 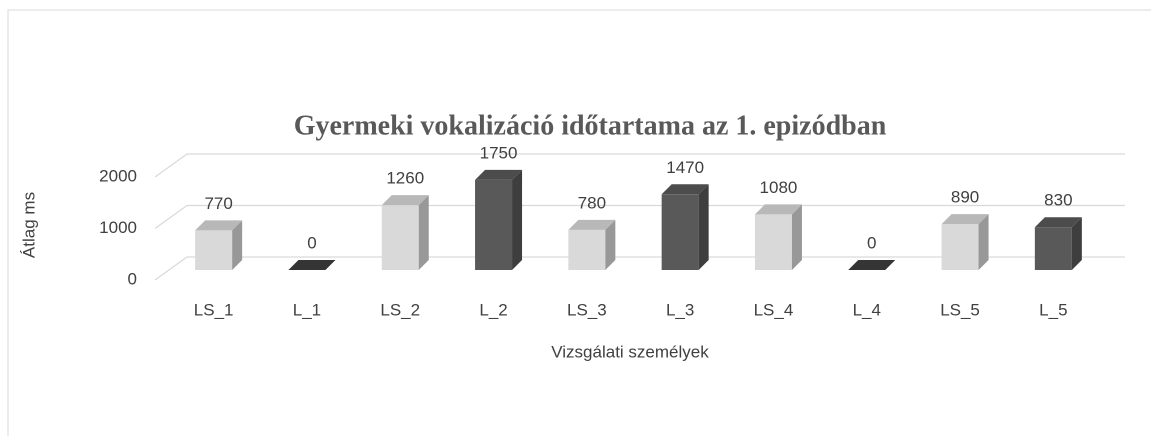 I want to click on y-axis-label: Átlag ms, so click(x=28, y=225).